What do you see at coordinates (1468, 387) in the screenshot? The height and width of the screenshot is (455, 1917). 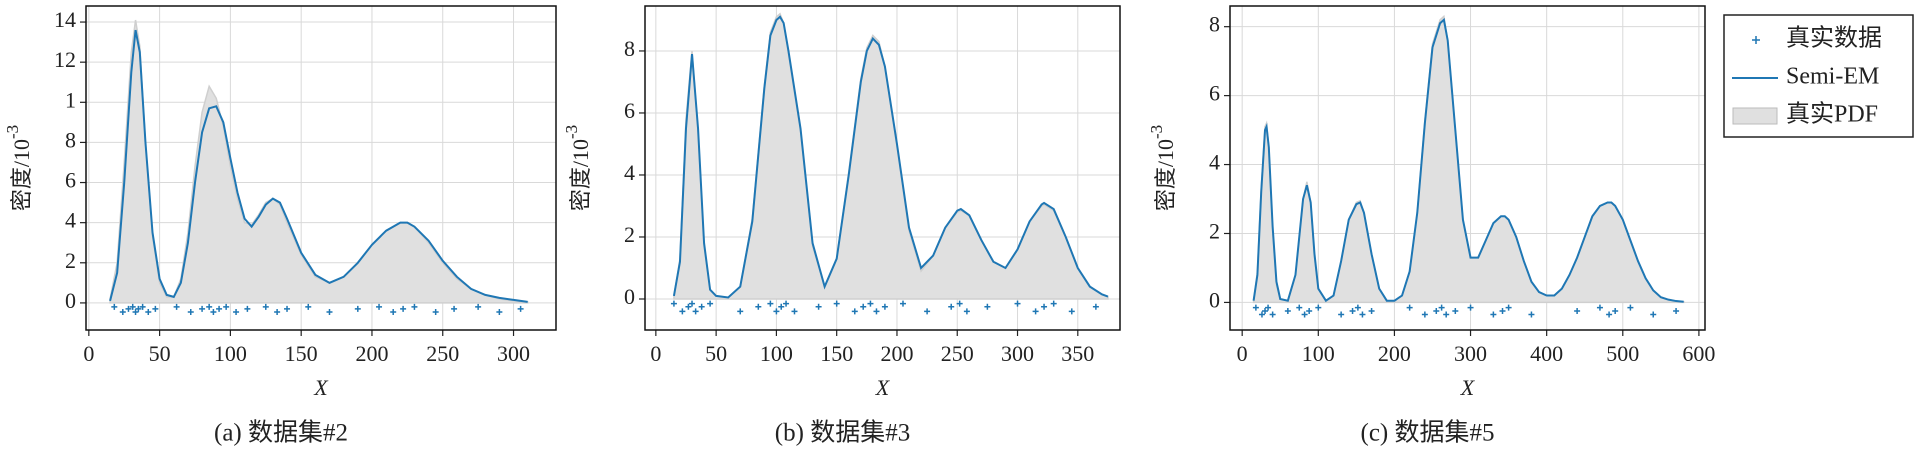 I see `x-axis-label: X` at bounding box center [1468, 387].